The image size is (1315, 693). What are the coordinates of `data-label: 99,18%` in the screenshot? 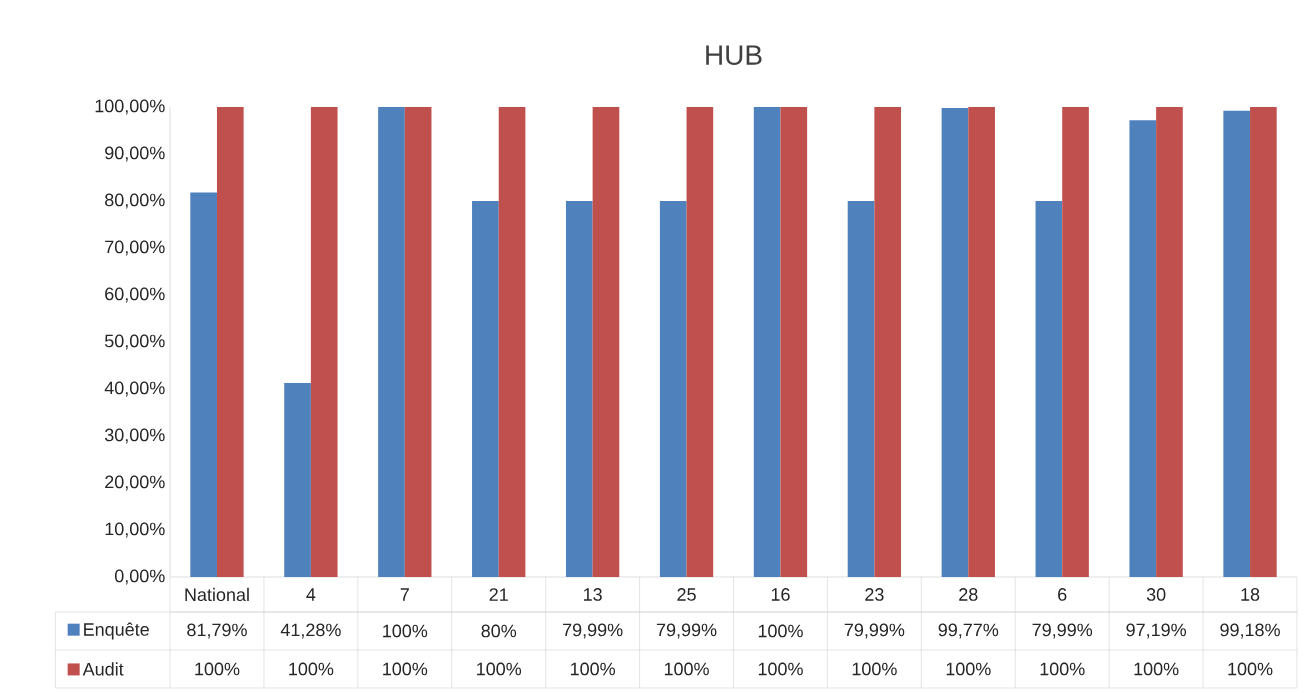 It's located at (1250, 631).